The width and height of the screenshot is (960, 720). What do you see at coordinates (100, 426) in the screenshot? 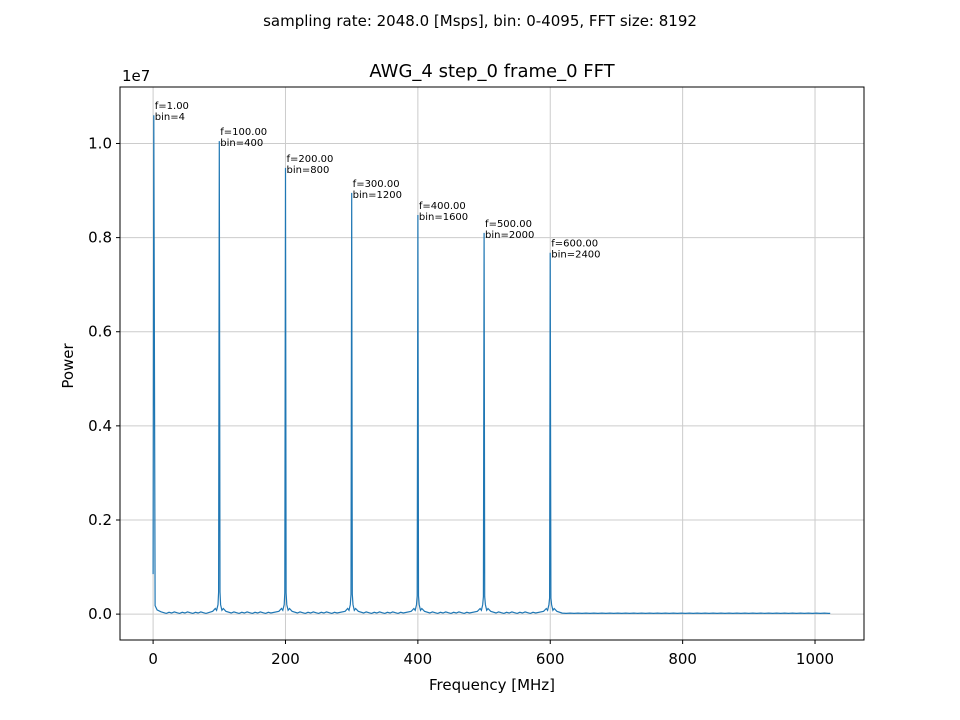
I see `y-tick-label: 0.4` at bounding box center [100, 426].